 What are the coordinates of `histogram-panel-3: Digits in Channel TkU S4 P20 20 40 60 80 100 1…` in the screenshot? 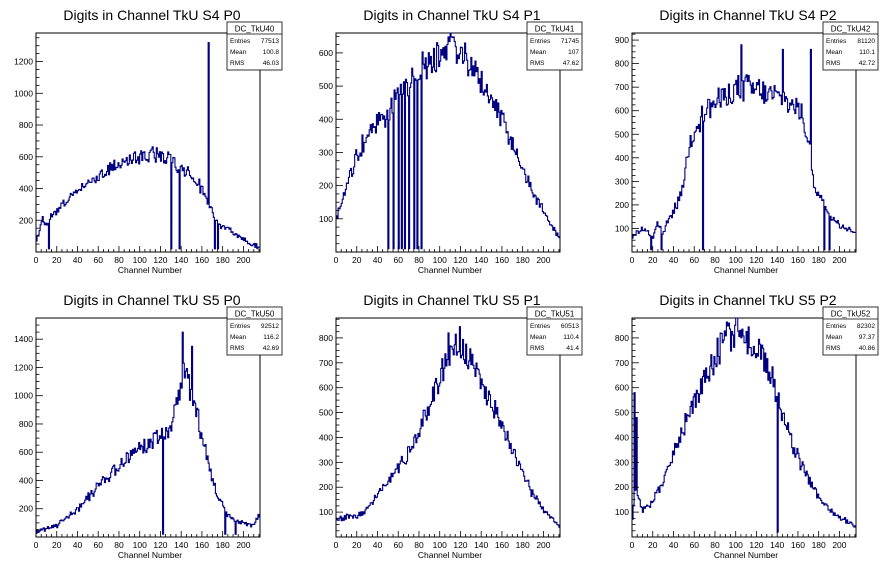 It's located at (747, 141).